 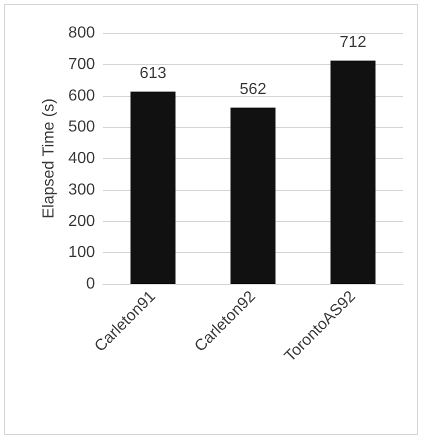 What do you see at coordinates (82, 253) in the screenshot?
I see `y-tick-label: 100` at bounding box center [82, 253].